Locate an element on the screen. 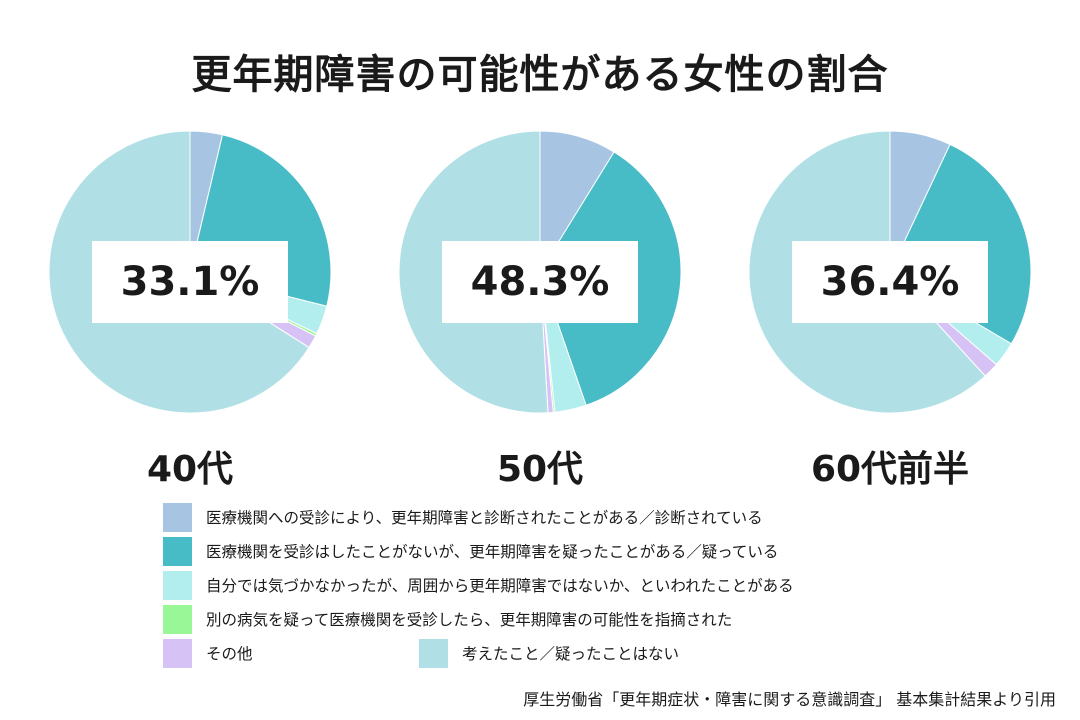 This screenshot has width=1080, height=720. legend-item-found-other-illness: 別の病気を疑って医療機関を受診したら、更年期障害の可能性を指摘された is located at coordinates (447, 619).